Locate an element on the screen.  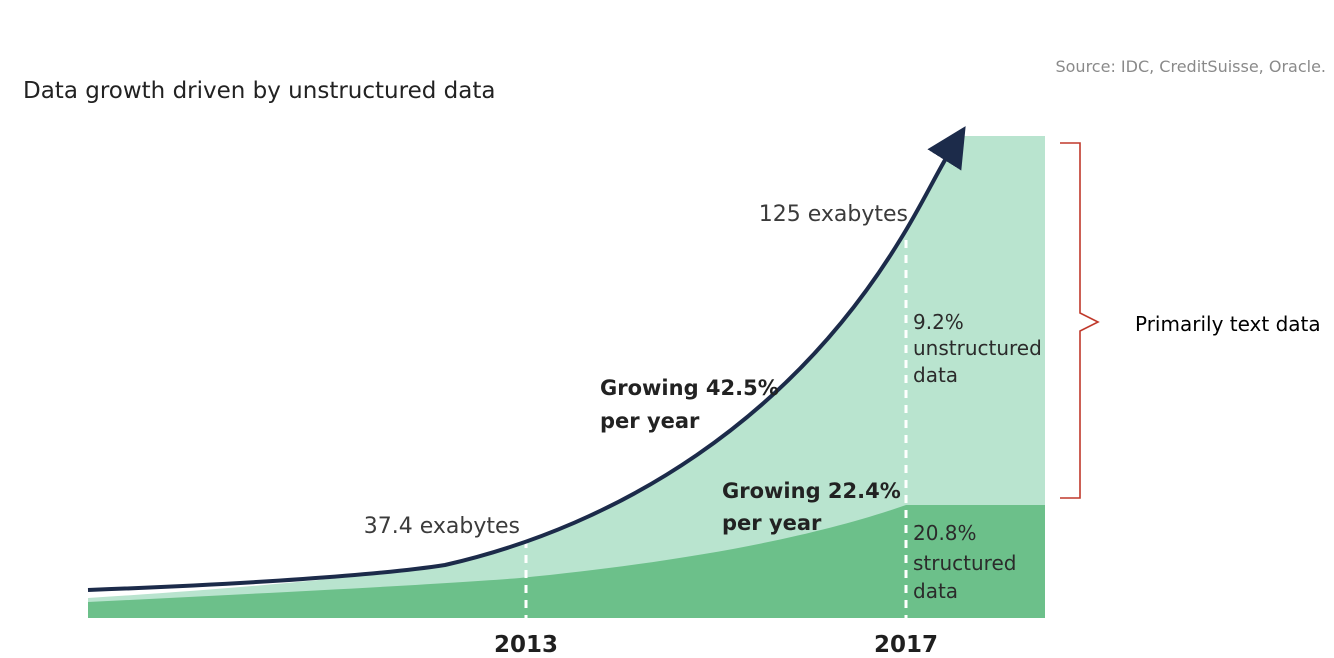
label-growth-total-line2: per year is located at coordinates (650, 421).